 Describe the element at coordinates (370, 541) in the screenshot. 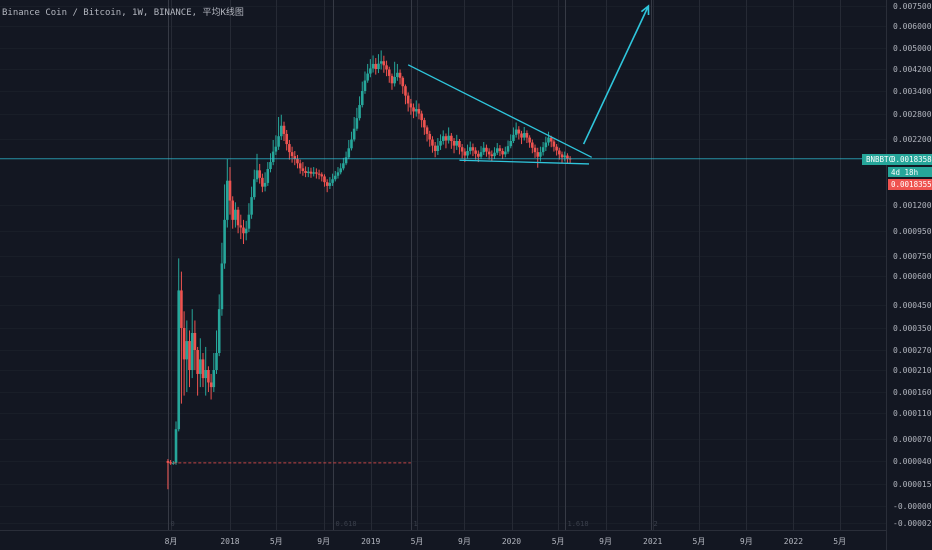

I see `time-axis-label: 2019` at that location.